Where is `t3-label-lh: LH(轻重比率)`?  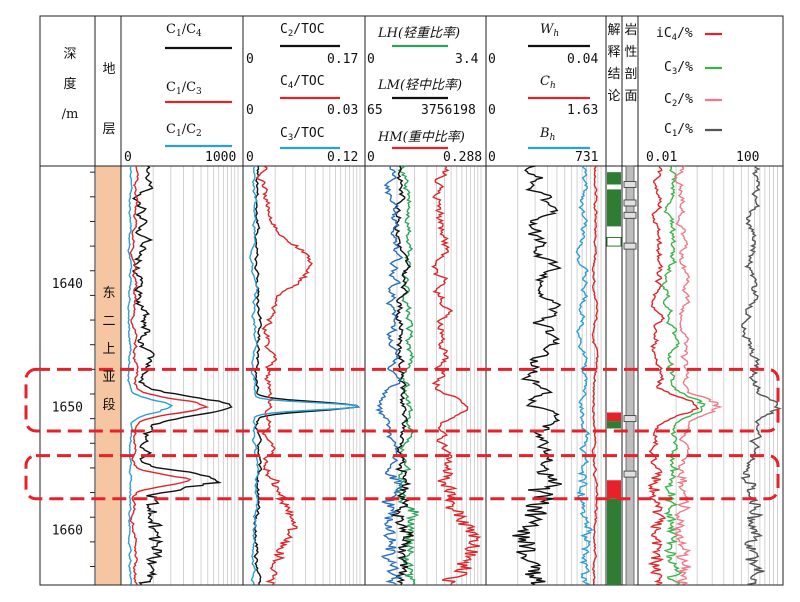
t3-label-lh: LH(轻重比率) is located at coordinates (419, 33).